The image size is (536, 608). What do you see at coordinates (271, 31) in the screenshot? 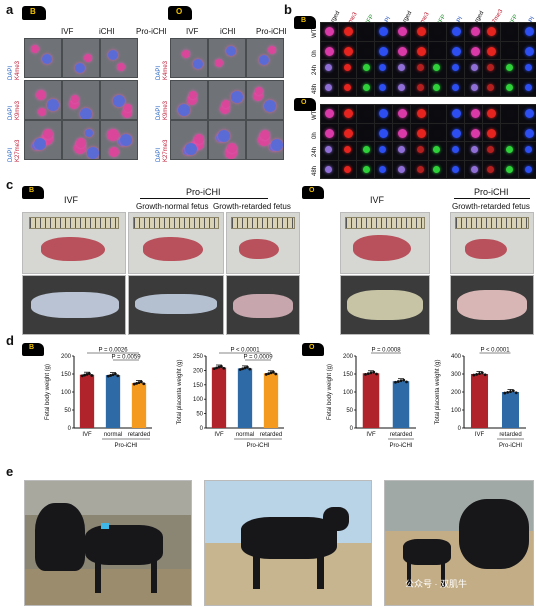
I see `col-header-pro-ichi-ovine: Pro-iCHI` at bounding box center [271, 31].